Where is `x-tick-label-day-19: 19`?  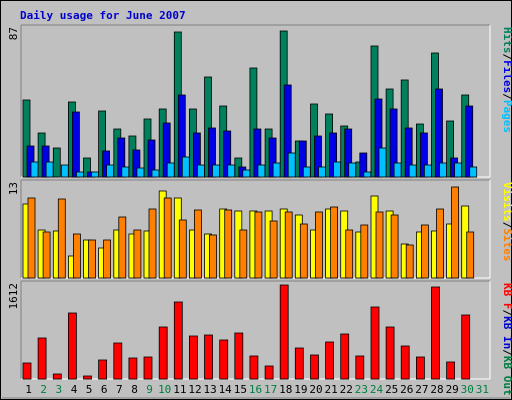
x-tick-label-day-19: 19 is located at coordinates (300, 389).